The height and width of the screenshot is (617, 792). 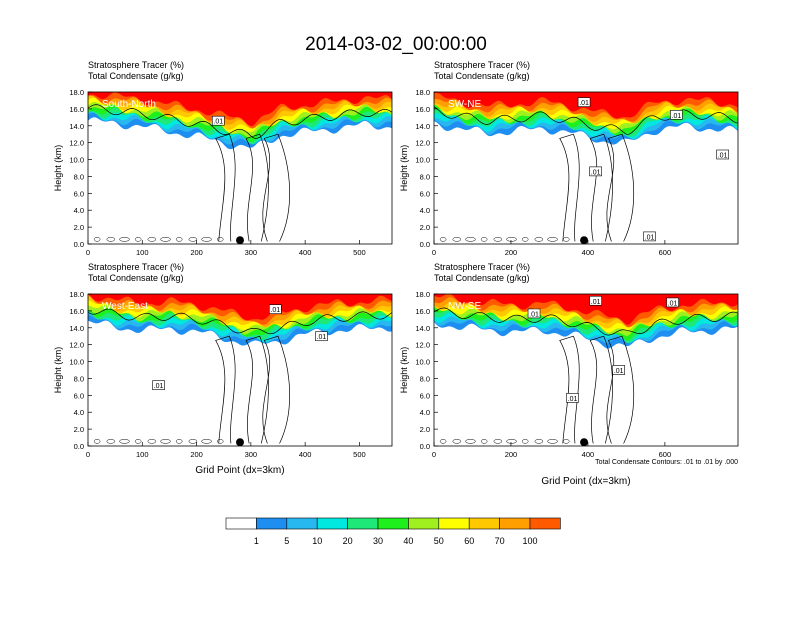 What do you see at coordinates (348, 541) in the screenshot?
I see `colorbar-label: 20` at bounding box center [348, 541].